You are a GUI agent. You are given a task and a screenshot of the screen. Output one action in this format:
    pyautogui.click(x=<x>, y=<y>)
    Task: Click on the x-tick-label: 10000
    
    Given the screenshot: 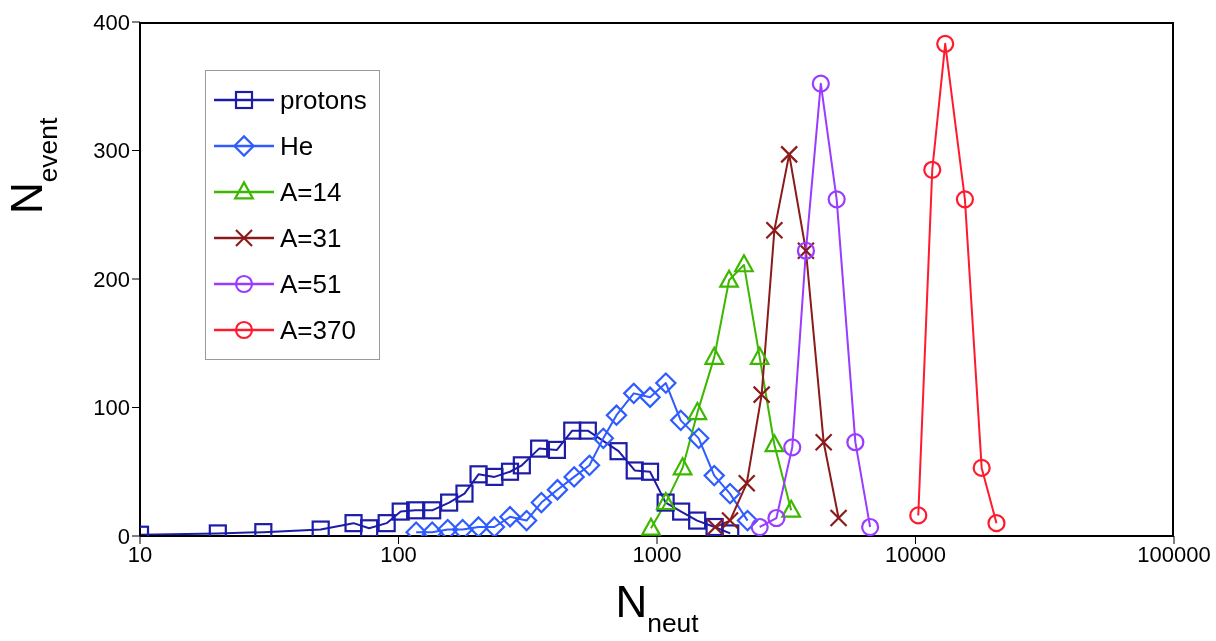 What is the action you would take?
    pyautogui.click(x=915, y=554)
    